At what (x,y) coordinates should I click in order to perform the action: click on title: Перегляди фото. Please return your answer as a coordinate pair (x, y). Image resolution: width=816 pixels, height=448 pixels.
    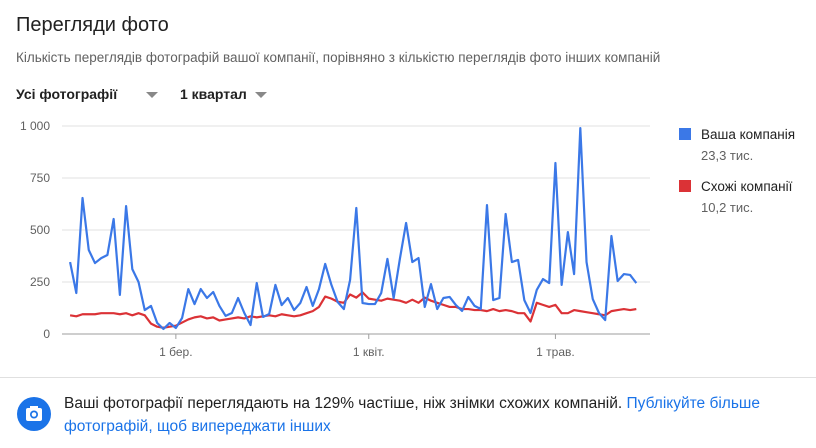
    Looking at the image, I should click on (92, 25).